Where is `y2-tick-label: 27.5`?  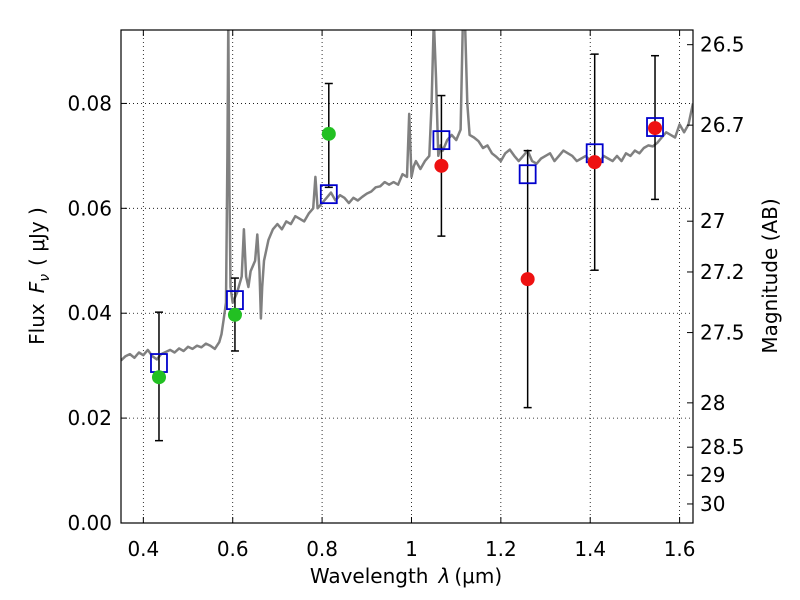
y2-tick-label: 27.5 is located at coordinates (722, 333).